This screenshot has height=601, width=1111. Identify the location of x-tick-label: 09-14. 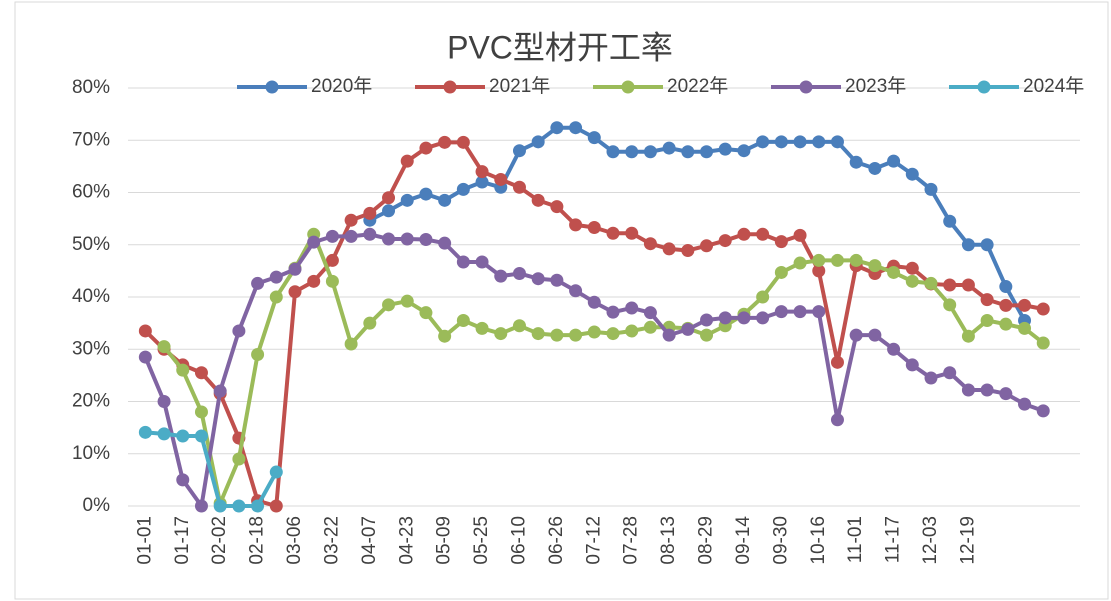
(743, 540).